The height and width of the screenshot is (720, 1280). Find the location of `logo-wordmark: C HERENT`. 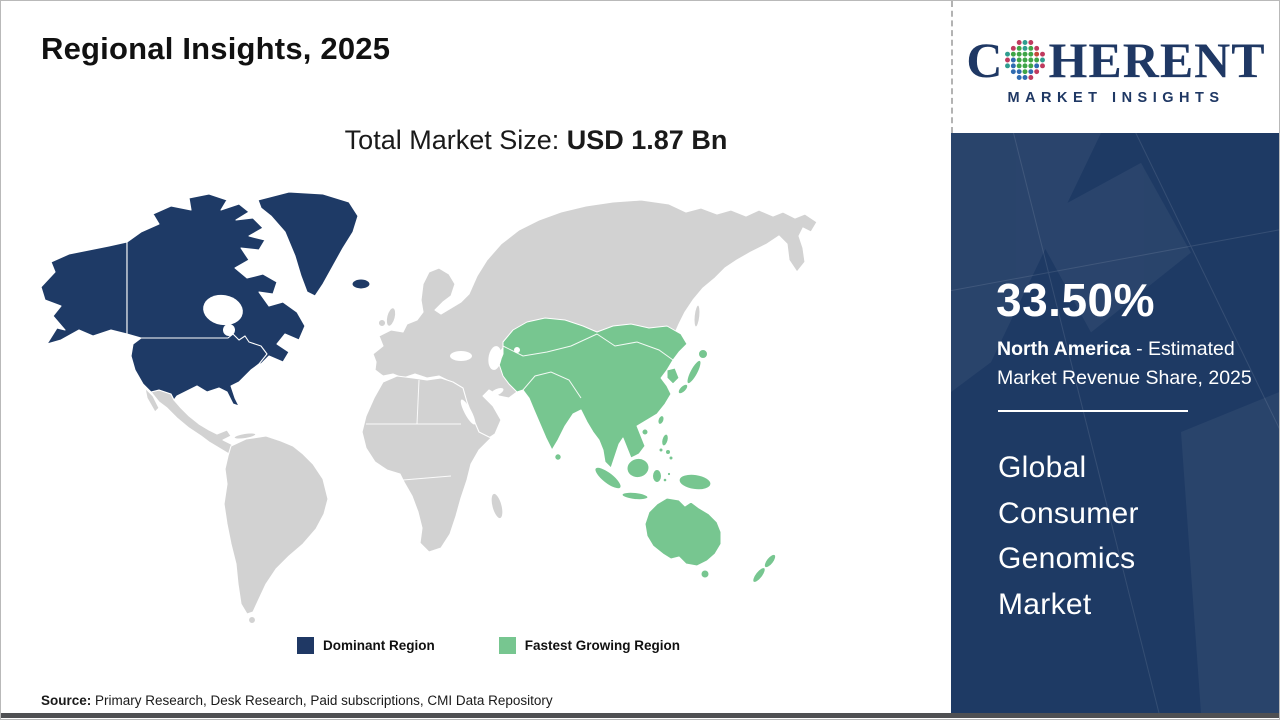

logo-wordmark: C HERENT is located at coordinates (1115, 60).